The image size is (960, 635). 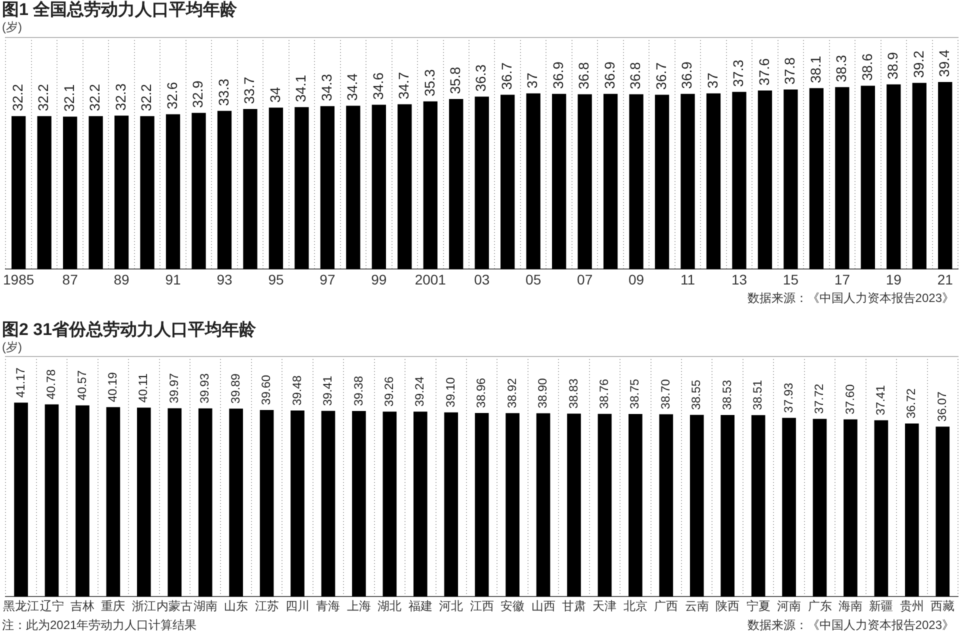 What do you see at coordinates (945, 279) in the screenshot?
I see `x-tick-label: 21` at bounding box center [945, 279].